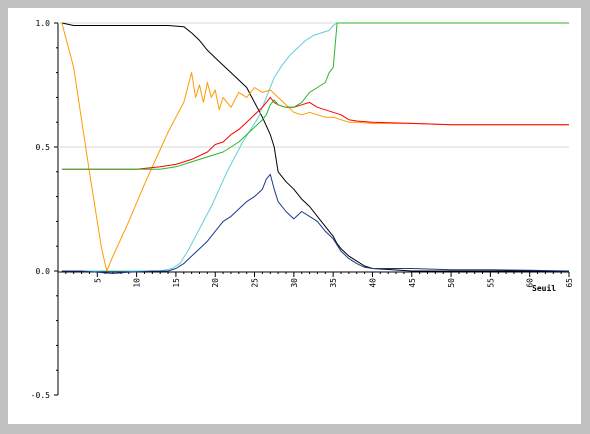 This screenshot has height=434, width=590. What do you see at coordinates (451, 283) in the screenshot?
I see `x-tick-label: 50` at bounding box center [451, 283].